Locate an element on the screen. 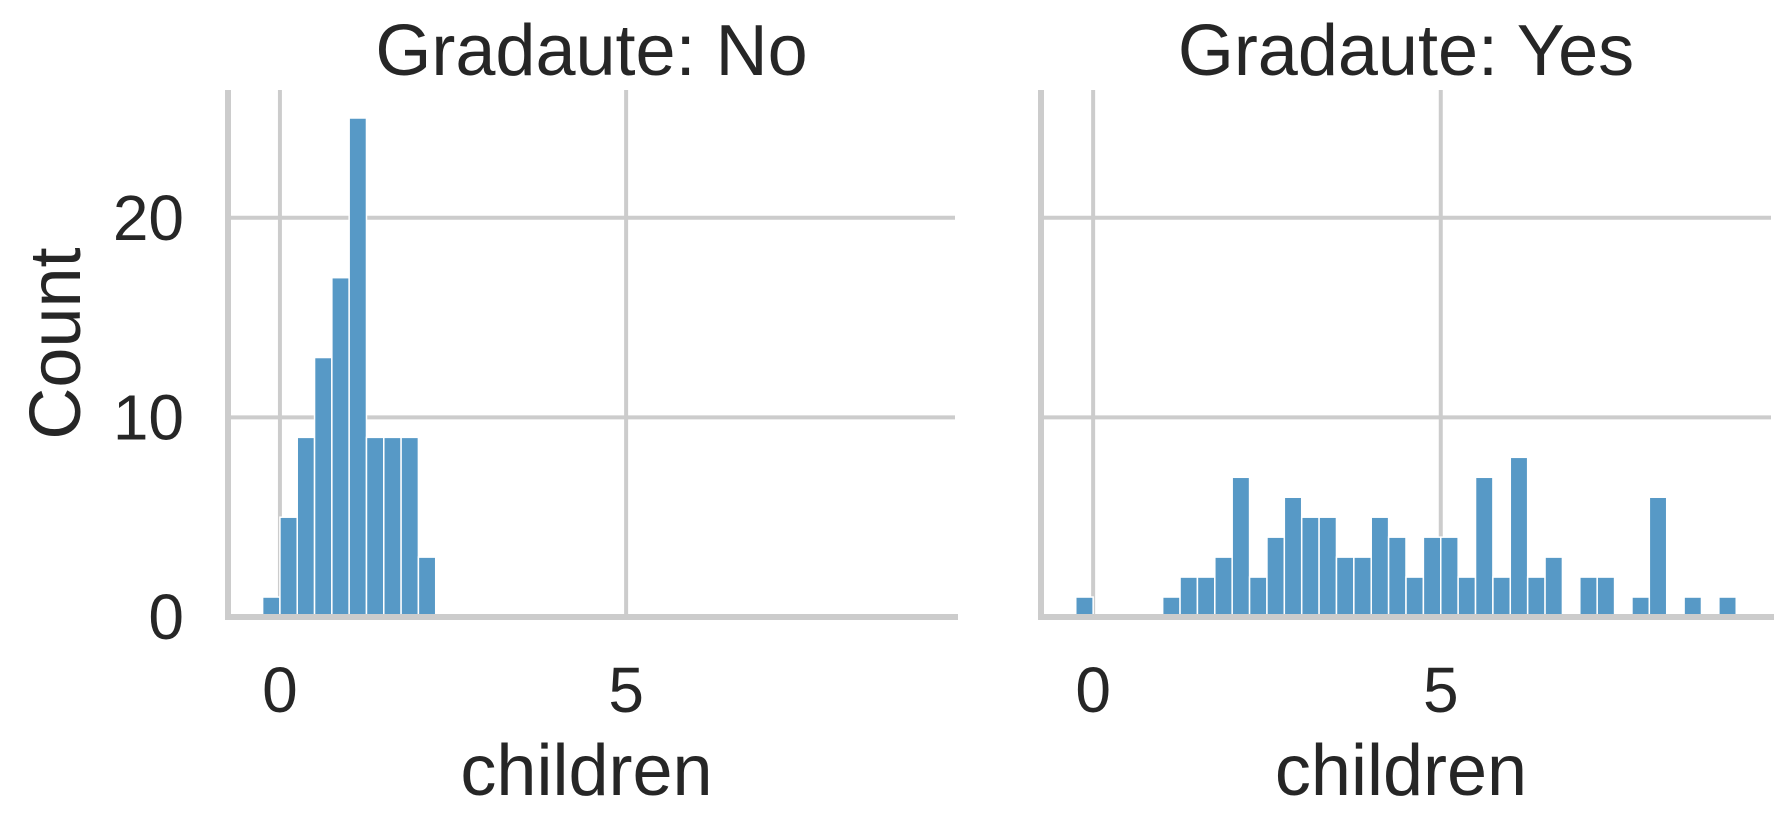  y-axis-label: Count is located at coordinates (56, 343).